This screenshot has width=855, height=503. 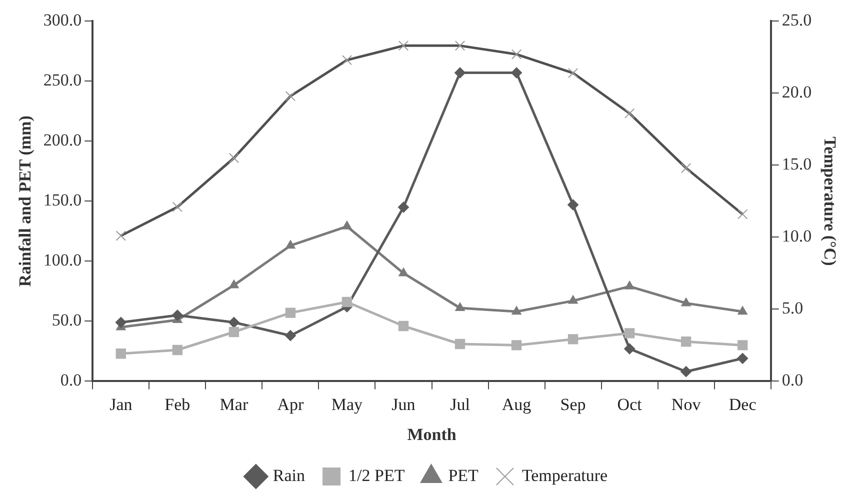 I want to click on x-tick-label: Dec, so click(x=742, y=404).